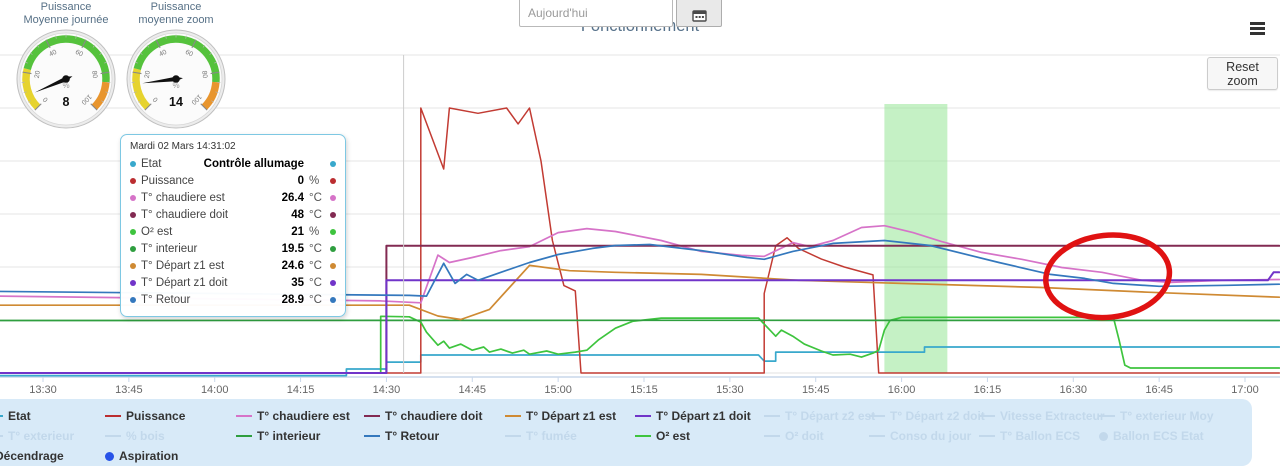 This screenshot has height=475, width=1280. I want to click on legend-item-t-exterieur: T° exterieur, so click(52, 436).